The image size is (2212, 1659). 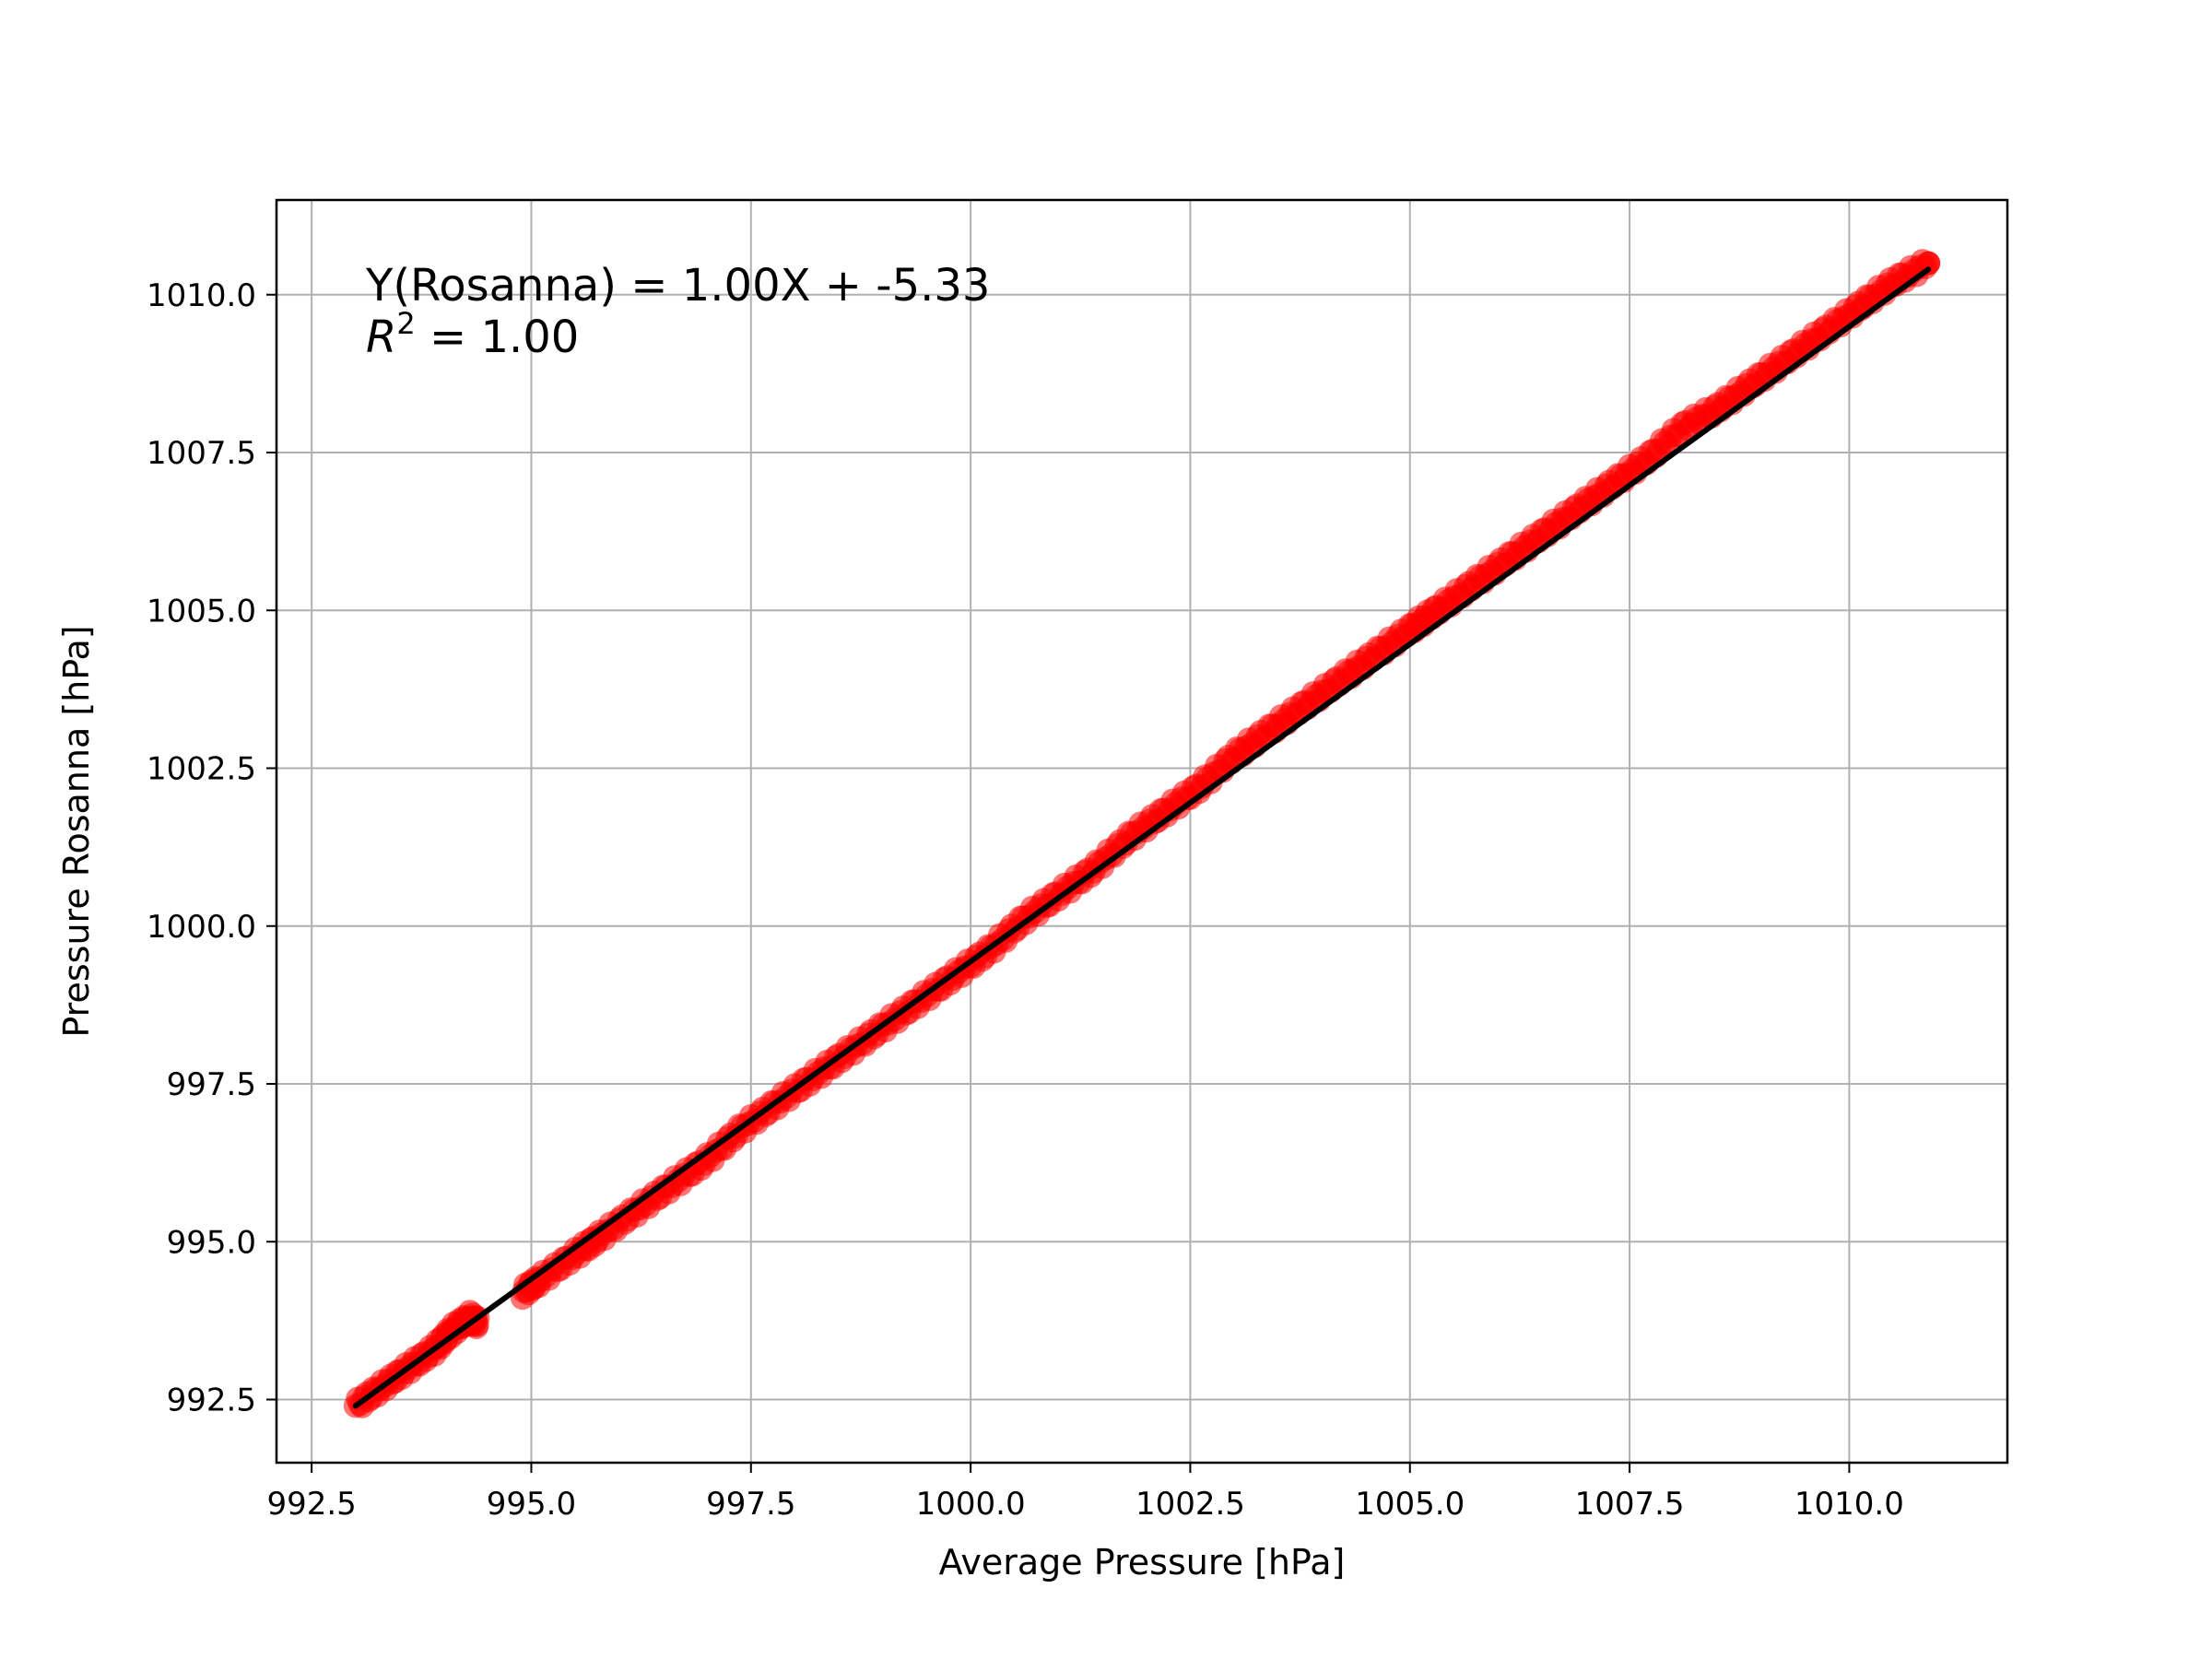 I want to click on r-squared-symbol: R, so click(x=381, y=337).